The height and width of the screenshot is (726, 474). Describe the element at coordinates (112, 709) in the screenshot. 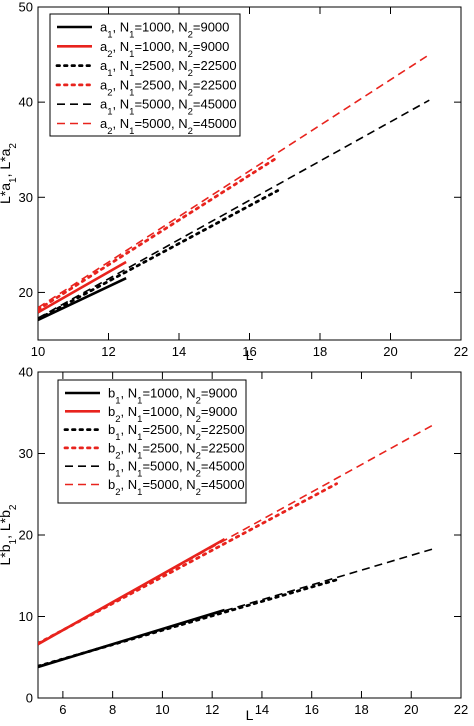

I see `x-tick-label: 8` at that location.